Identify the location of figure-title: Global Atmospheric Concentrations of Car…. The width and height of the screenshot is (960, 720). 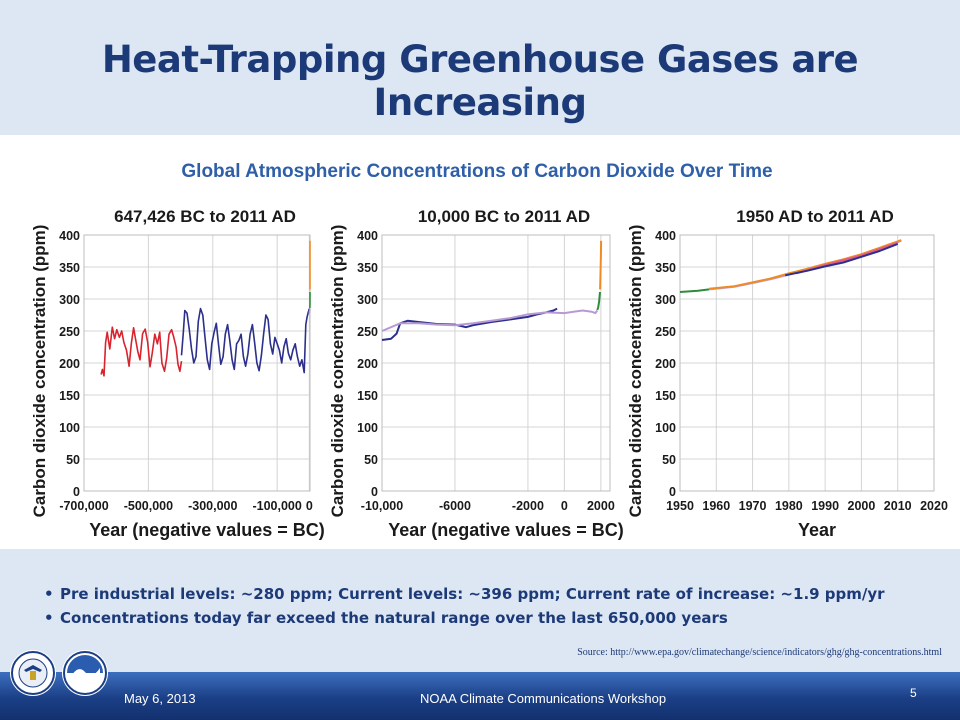
(476, 171).